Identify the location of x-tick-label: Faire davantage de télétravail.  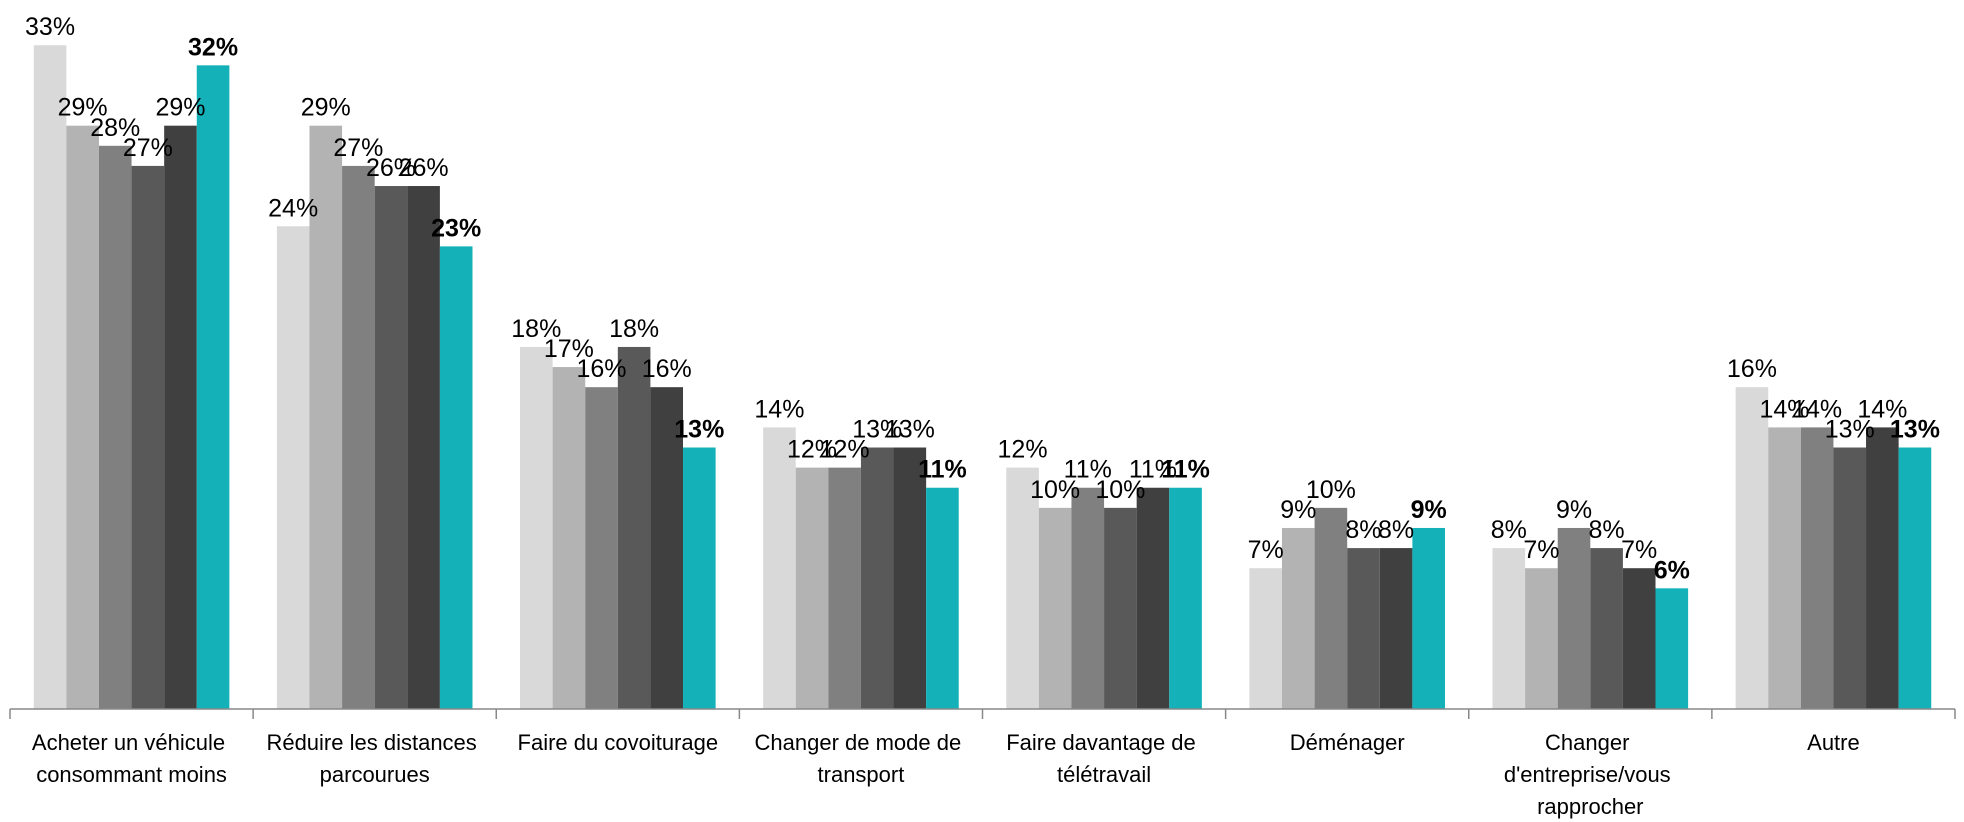
(1104, 758).